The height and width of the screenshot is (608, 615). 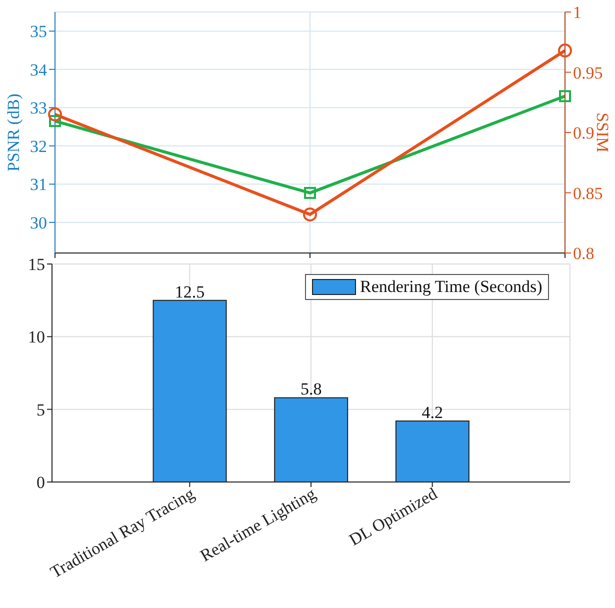 What do you see at coordinates (14, 133) in the screenshot?
I see `y-axis-title: PSNR (dB)` at bounding box center [14, 133].